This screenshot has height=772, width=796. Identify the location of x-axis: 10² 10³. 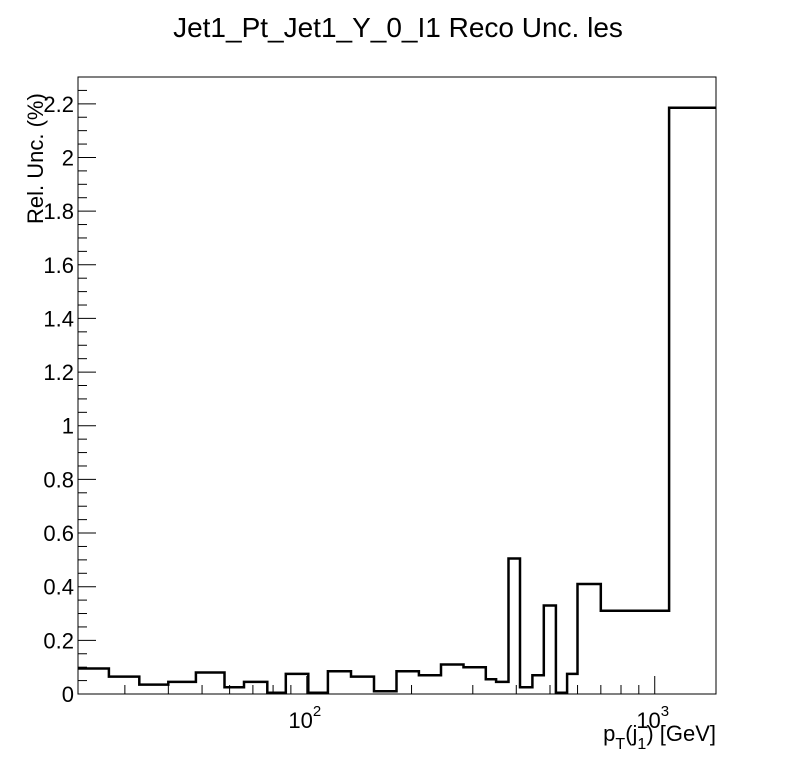
(396, 704).